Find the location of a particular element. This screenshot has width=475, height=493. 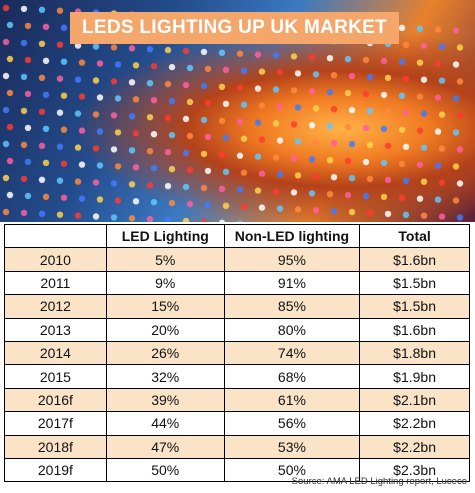

table-cell: $2.3bn is located at coordinates (414, 470).